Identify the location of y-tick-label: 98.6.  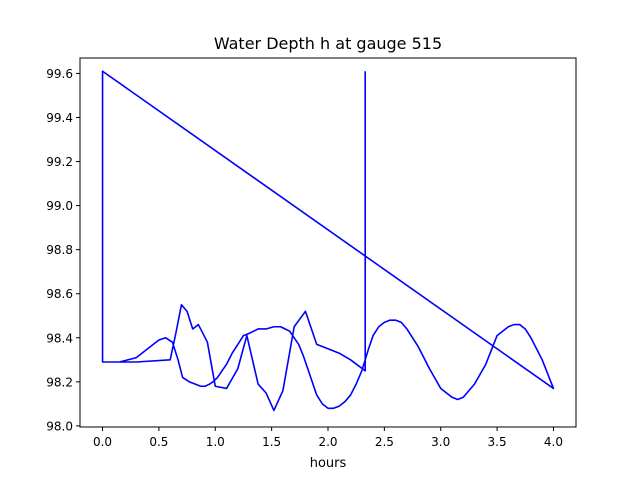
(59, 294).